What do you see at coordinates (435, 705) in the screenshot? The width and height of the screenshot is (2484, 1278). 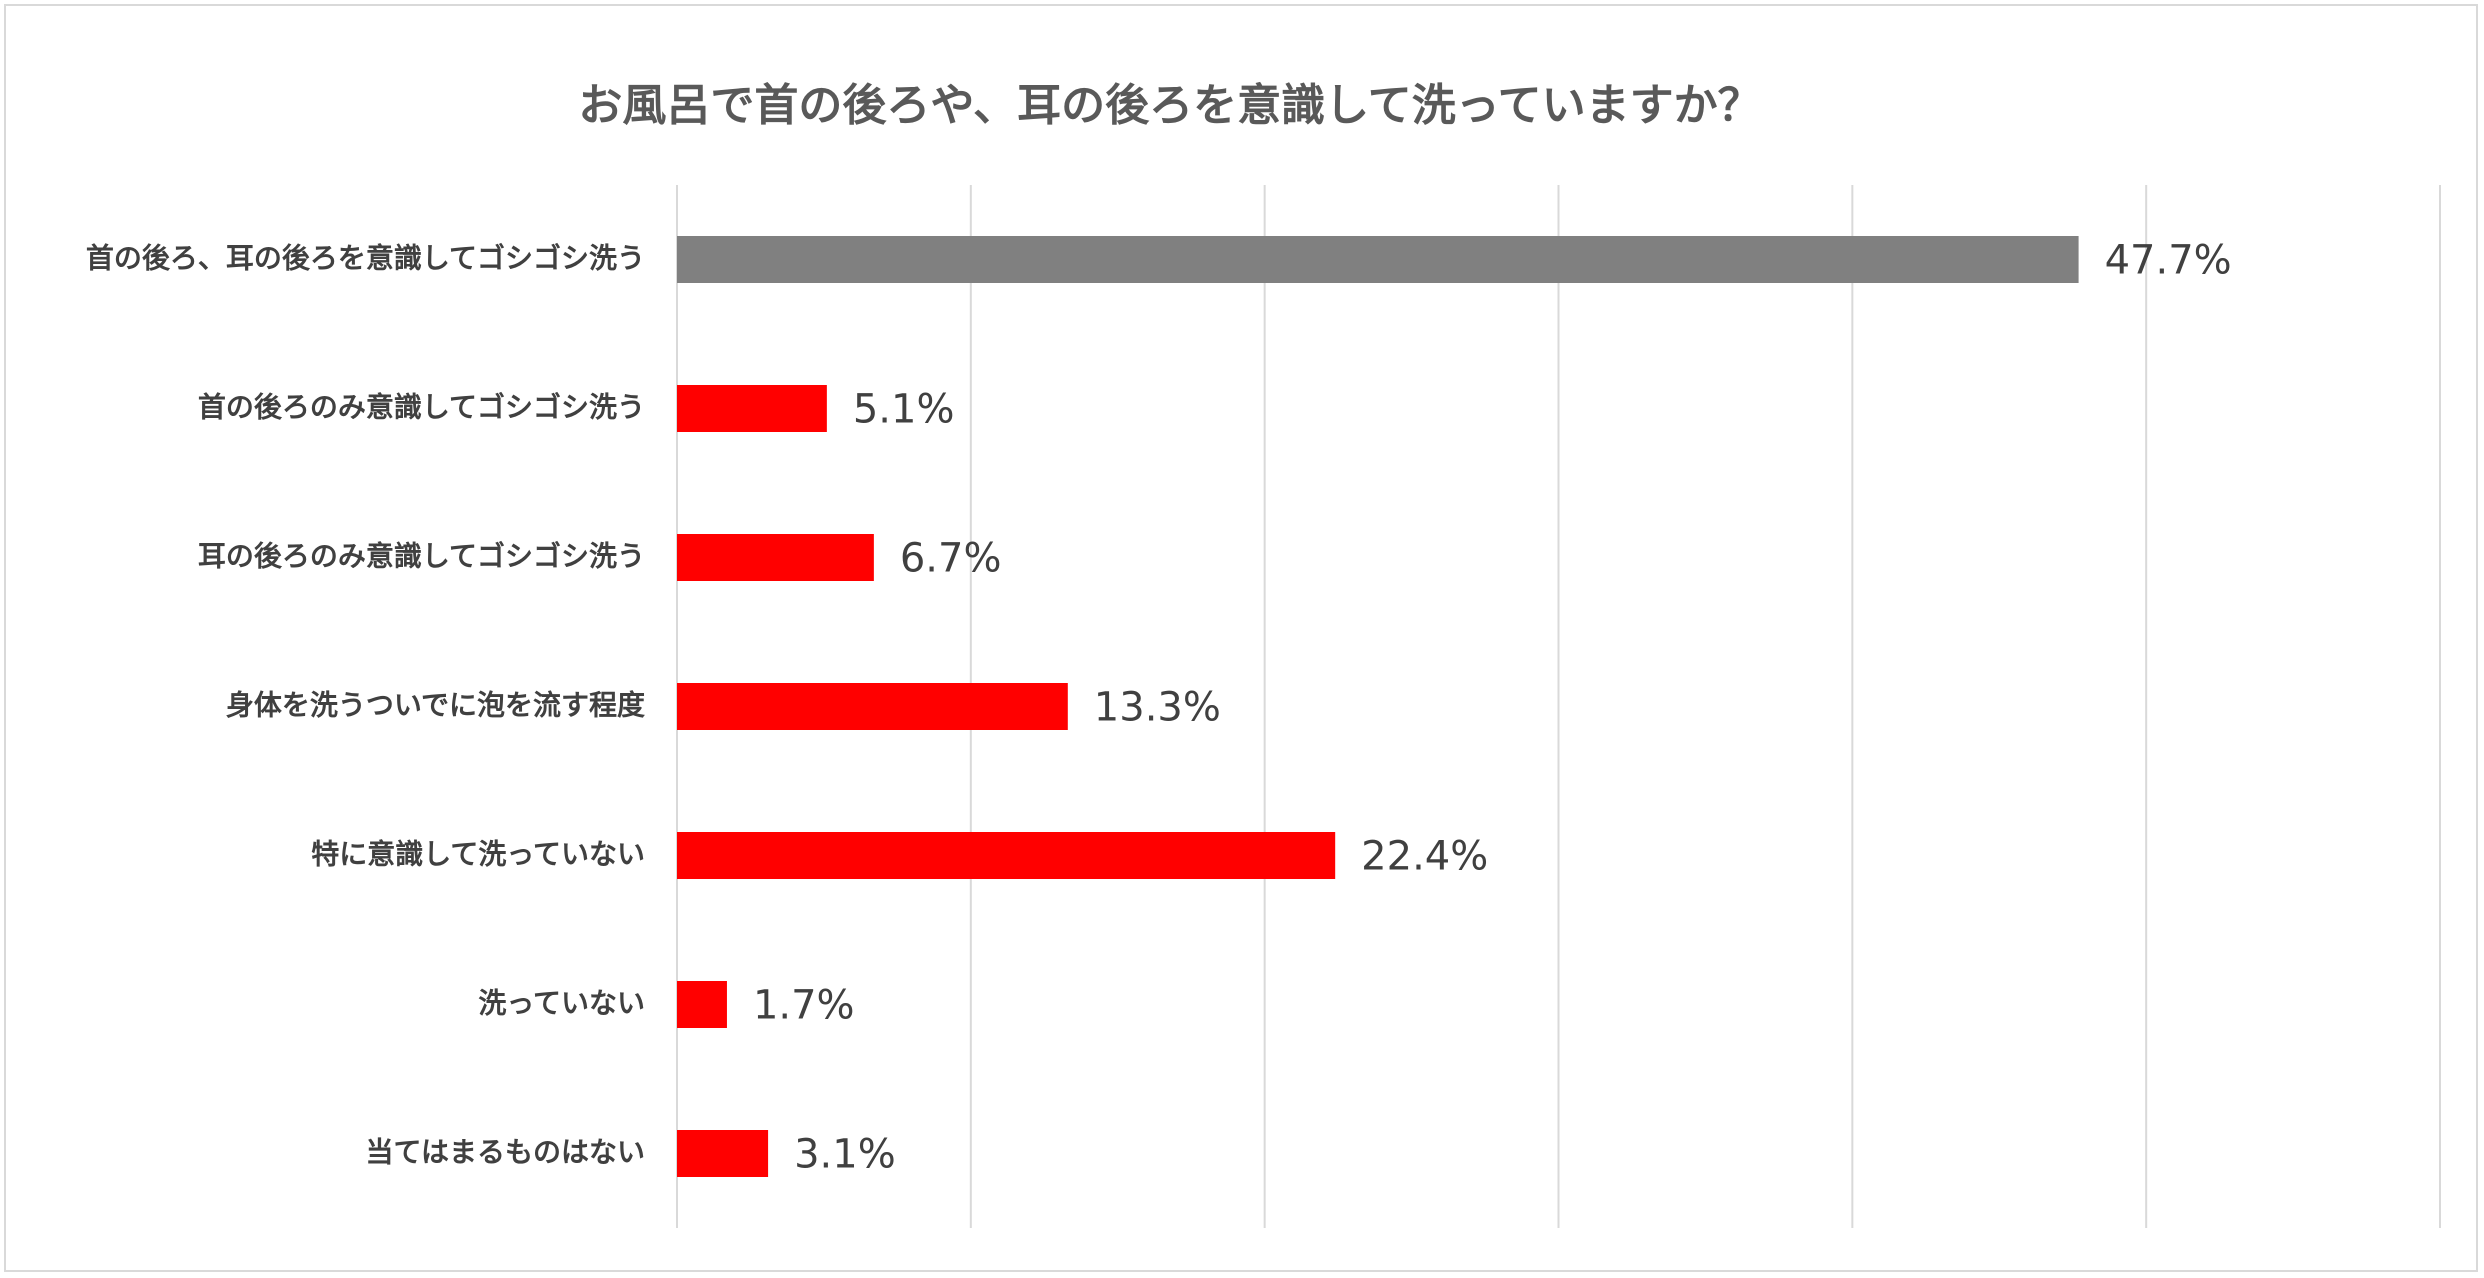 I see `category-label-3: 身体を洗うついでに泡を流す程度` at bounding box center [435, 705].